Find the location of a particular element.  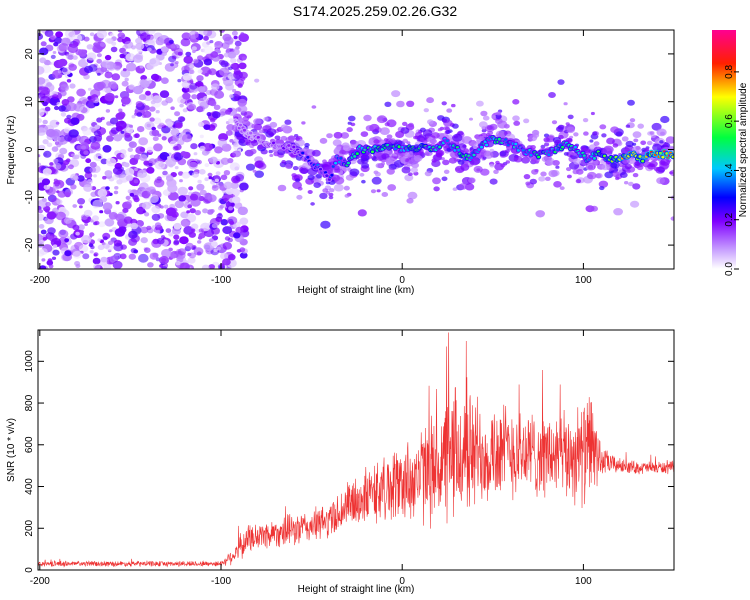

snr-y-label: SNR (10 * v/v) is located at coordinates (11, 450).